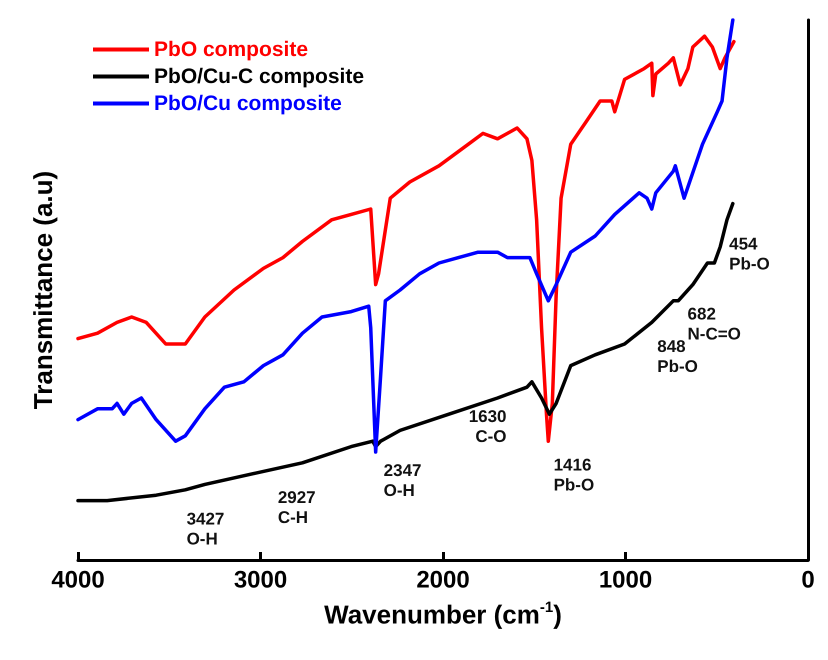  I want to click on legend-label: PbO/Cu-C composite, so click(259, 76).